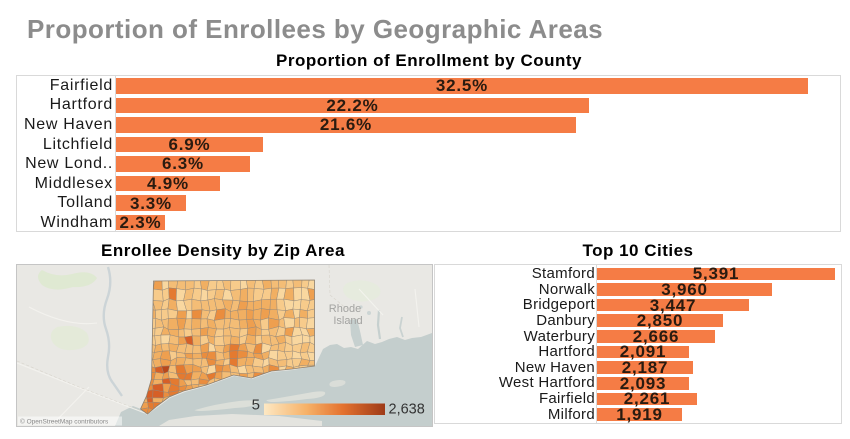 The width and height of the screenshot is (850, 439). Describe the element at coordinates (347, 321) in the screenshot. I see `svg-text: Island` at that location.